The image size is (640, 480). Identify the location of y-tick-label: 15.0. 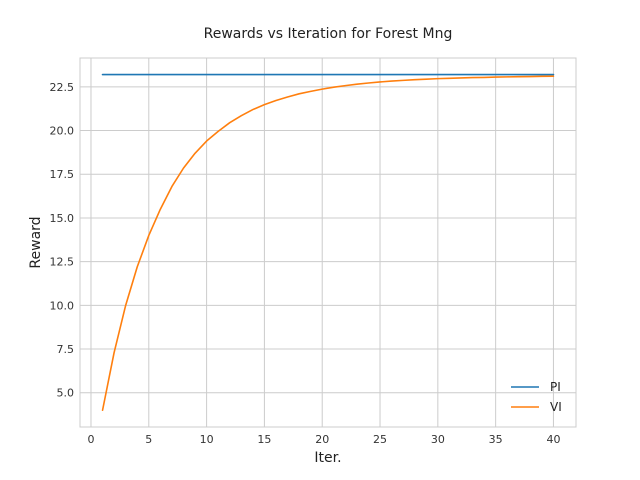
(62, 218).